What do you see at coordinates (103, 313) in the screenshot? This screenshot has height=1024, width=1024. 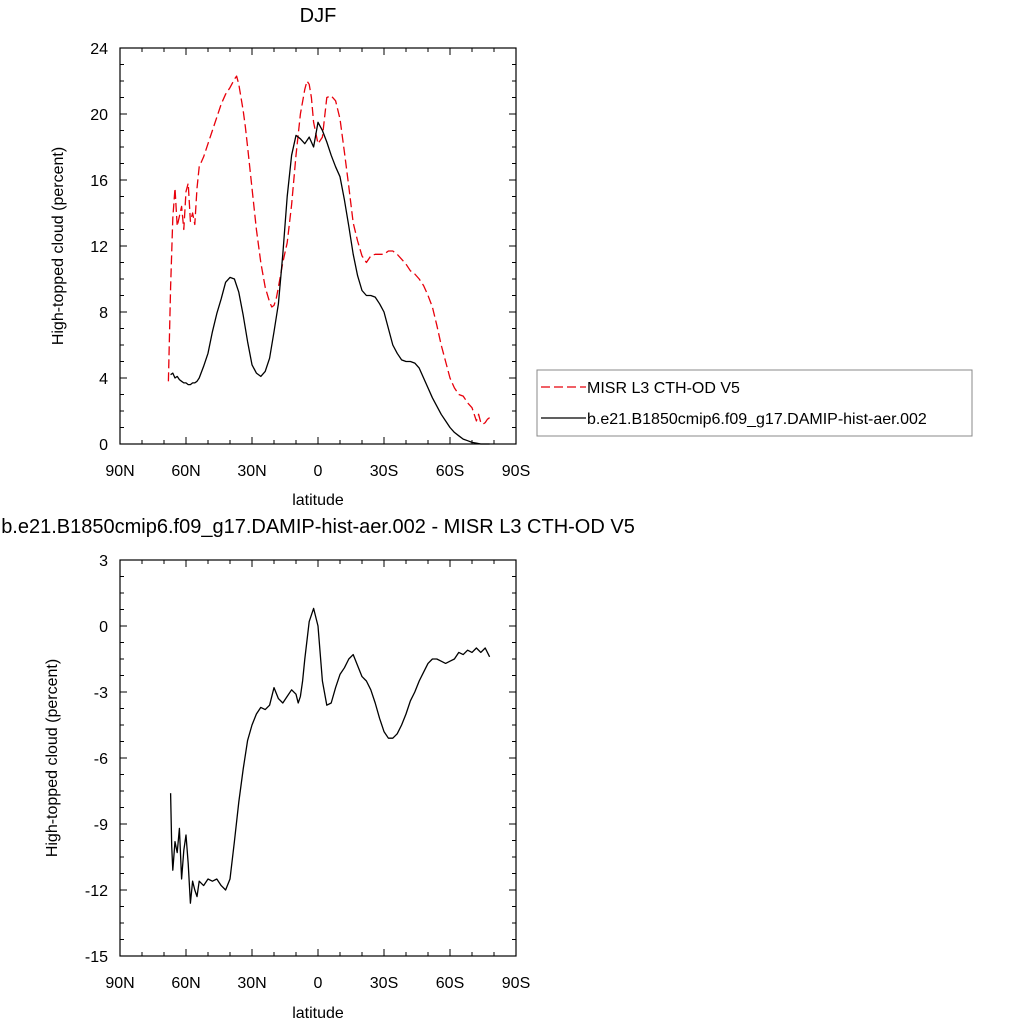 I see `y-tick-label: 8` at bounding box center [103, 313].